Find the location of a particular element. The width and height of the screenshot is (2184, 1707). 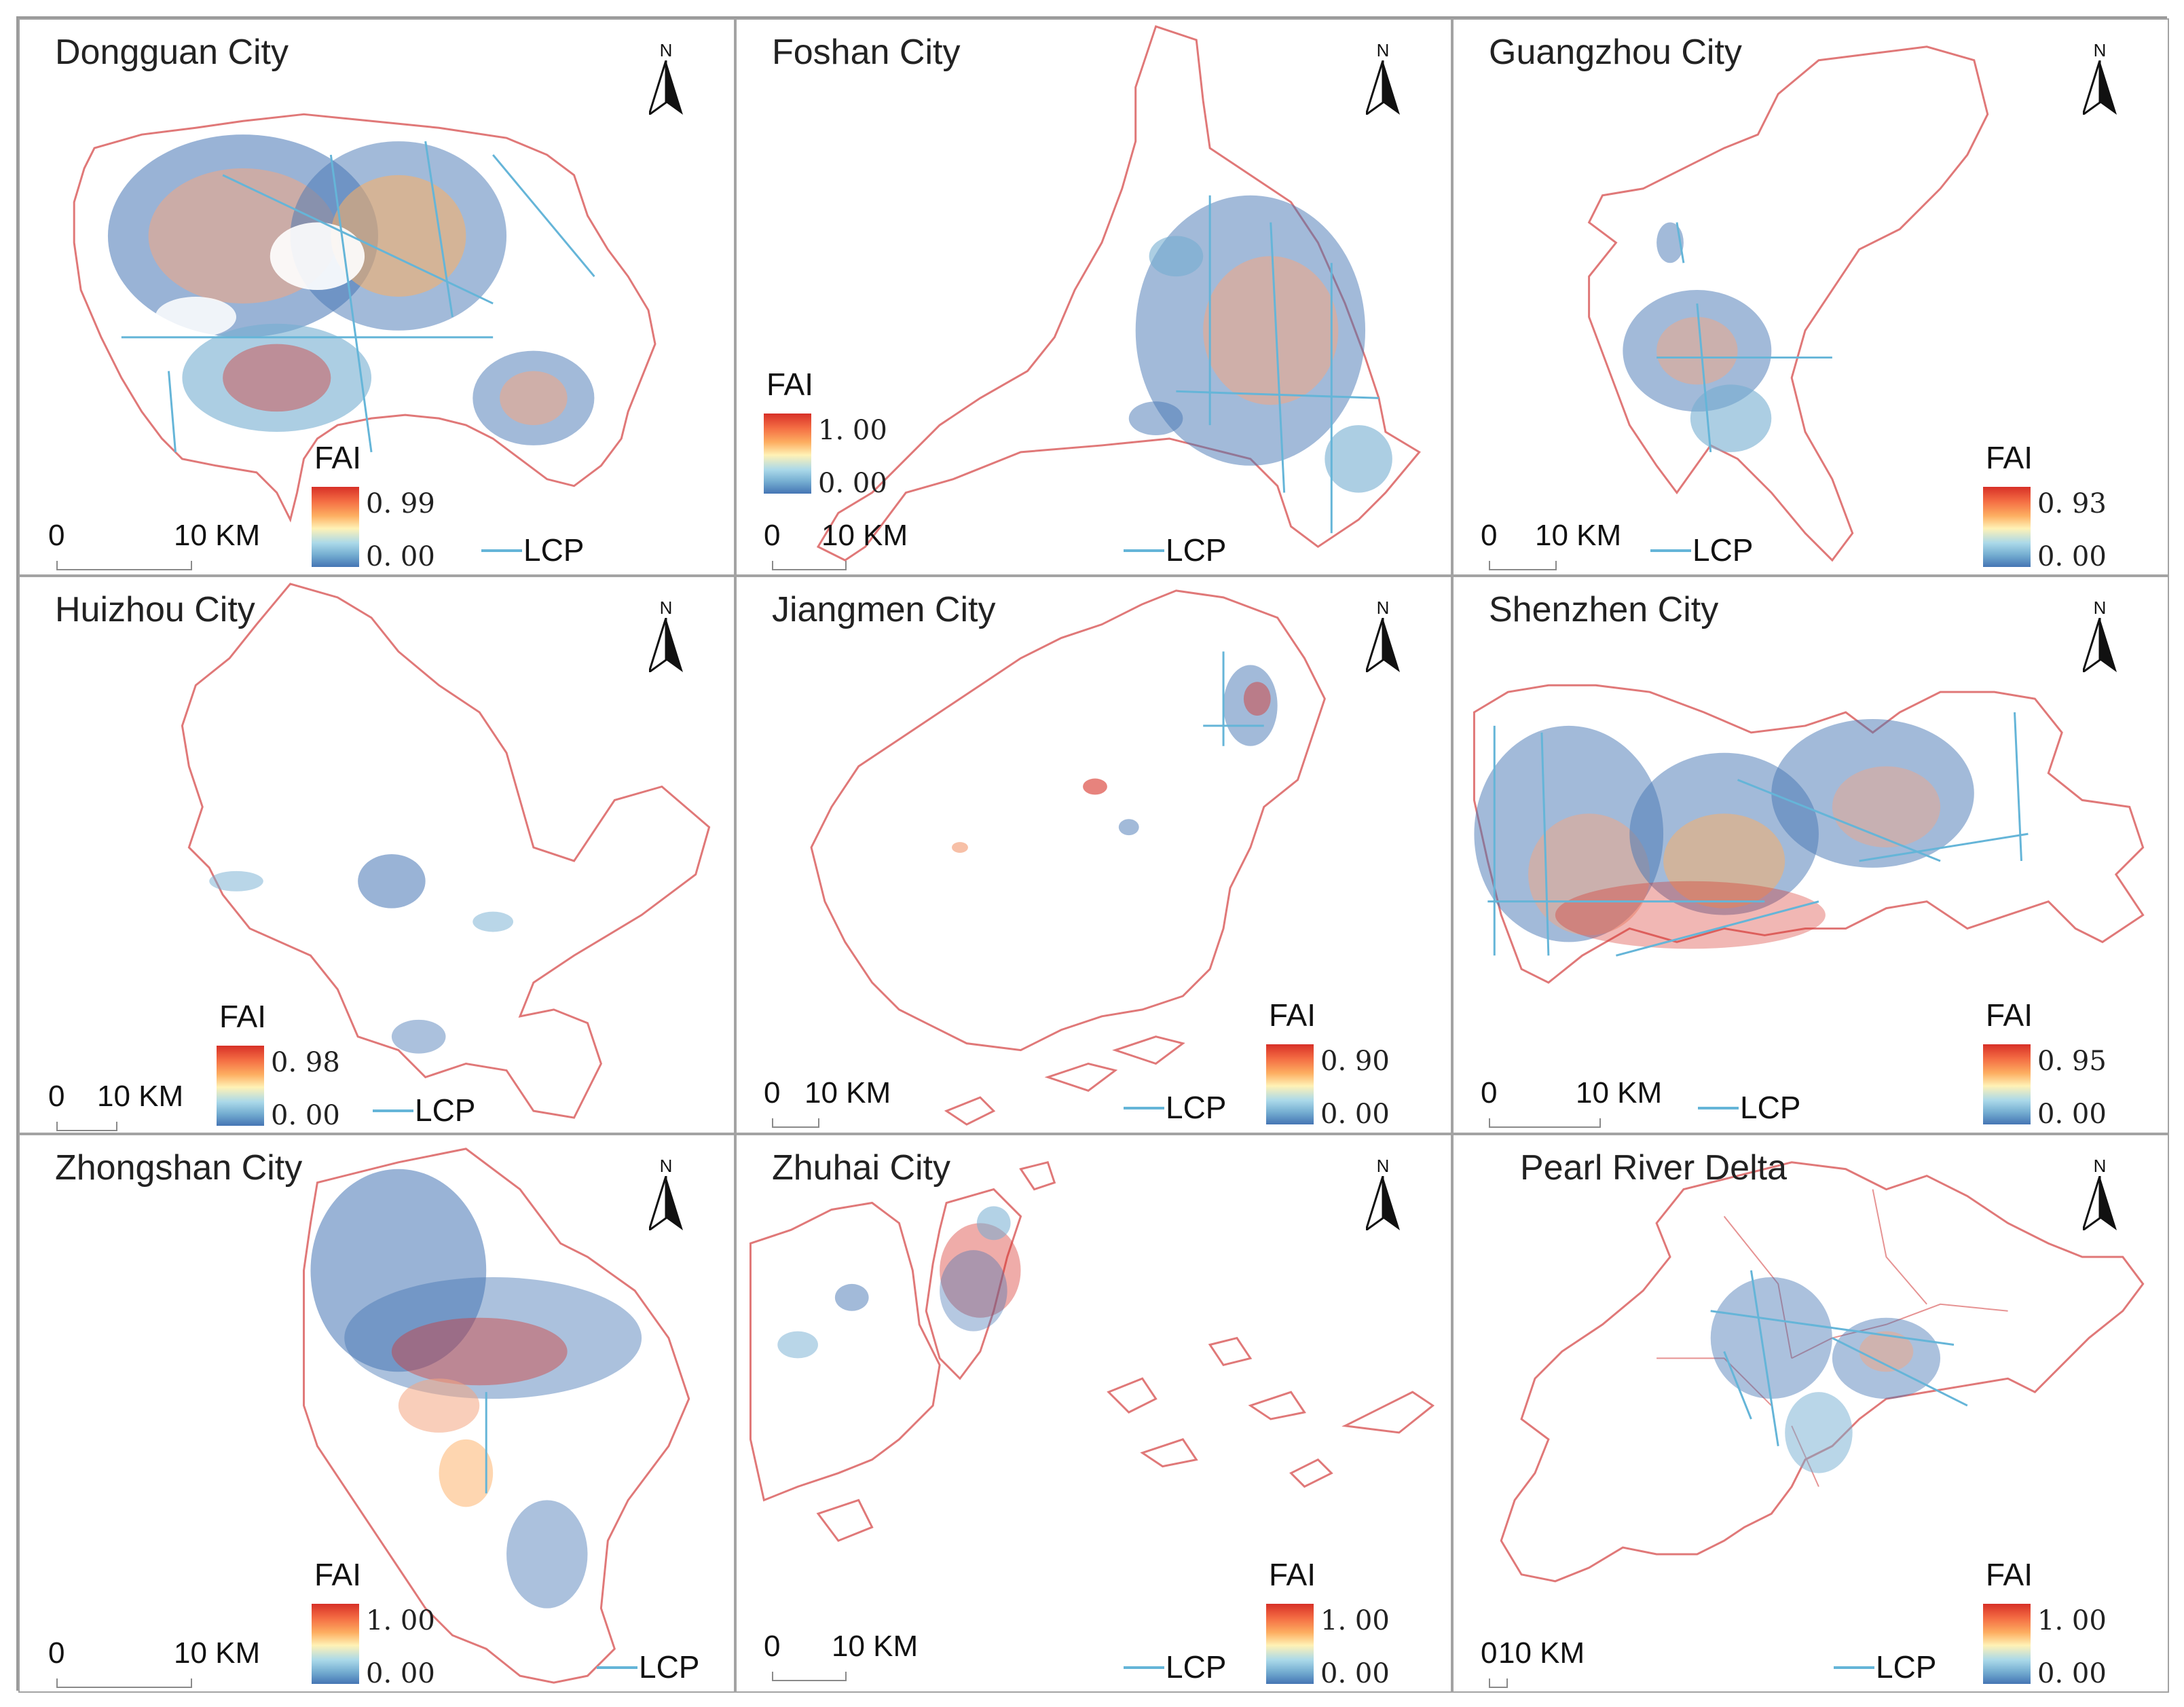

fai-legend: FAI 0. 99 0. 00 is located at coordinates (394, 506).